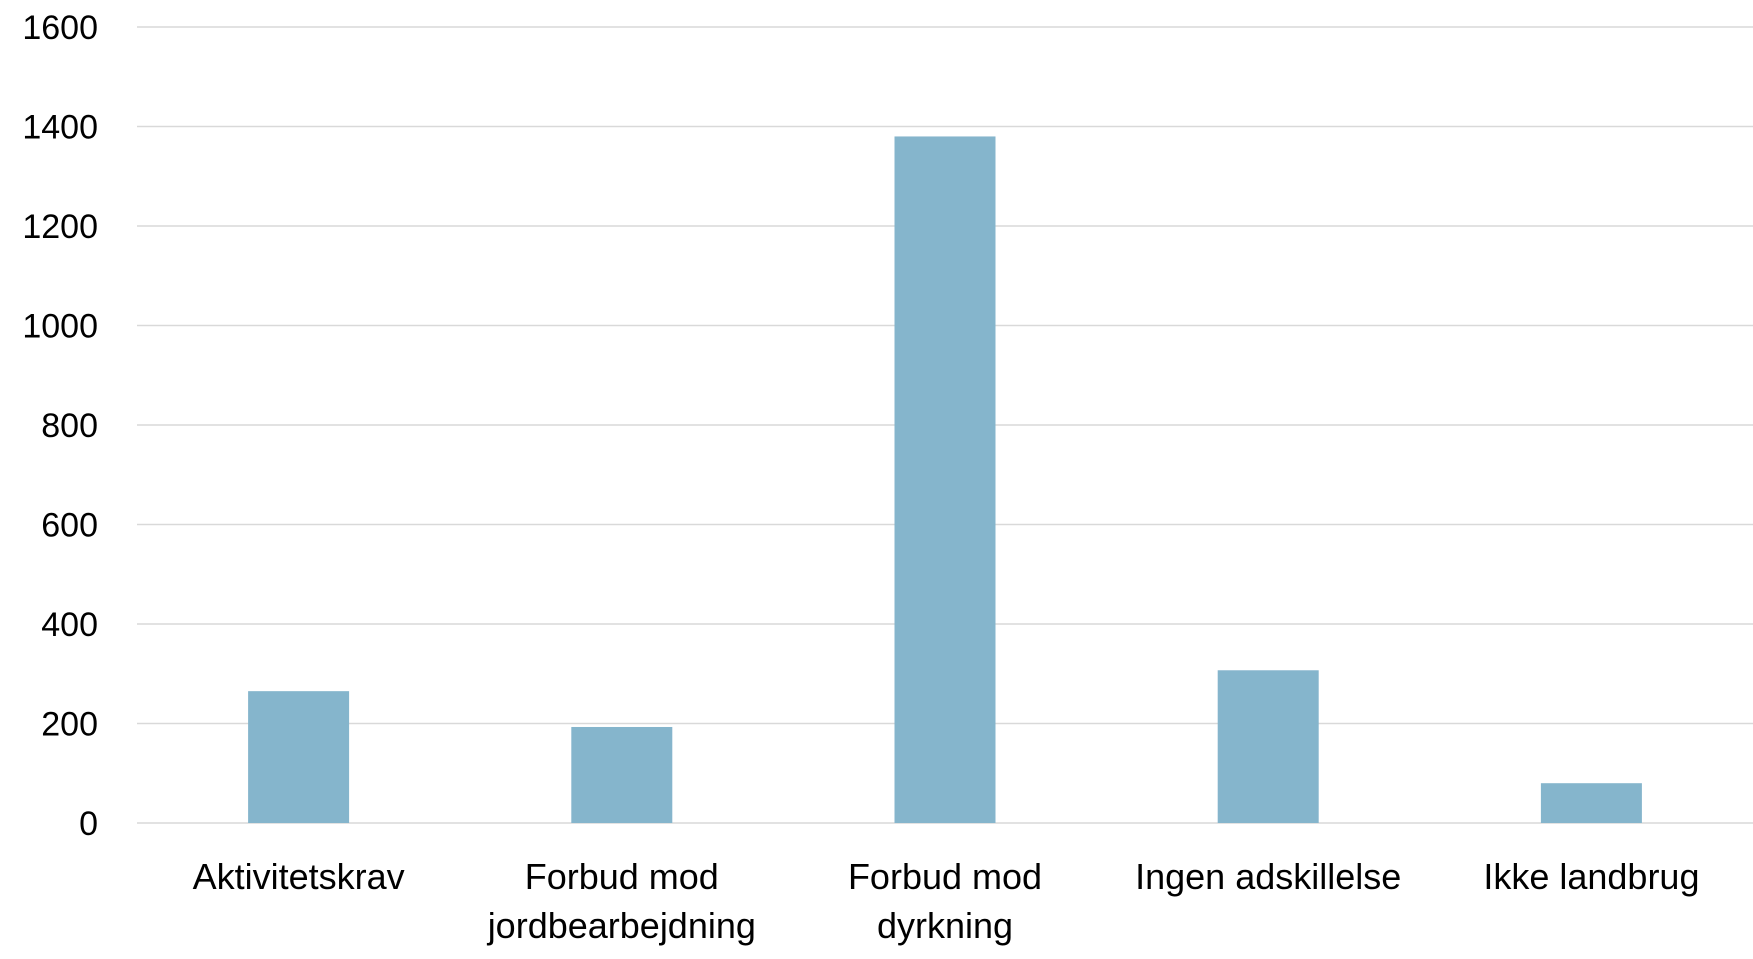 This screenshot has height=959, width=1753. I want to click on y-tick-label: 1200, so click(60, 227).